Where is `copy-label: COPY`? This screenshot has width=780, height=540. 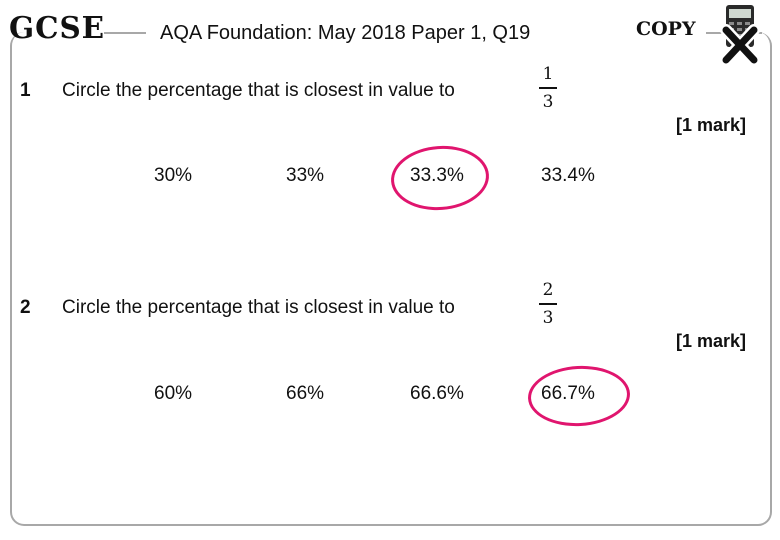
copy-label: COPY is located at coordinates (666, 29).